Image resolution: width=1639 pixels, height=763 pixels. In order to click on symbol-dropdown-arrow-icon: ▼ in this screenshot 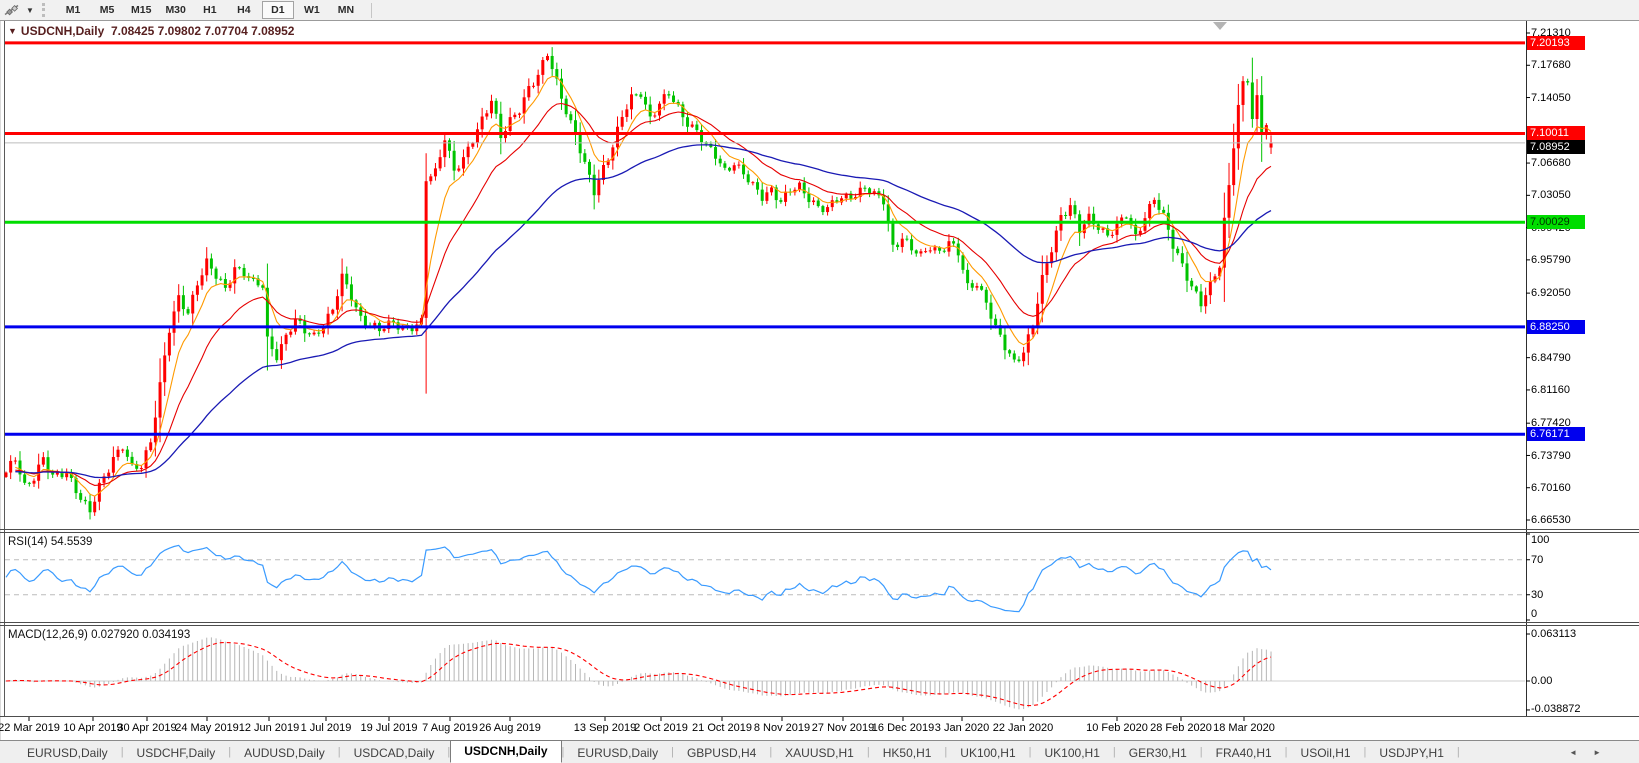, I will do `click(12, 31)`.